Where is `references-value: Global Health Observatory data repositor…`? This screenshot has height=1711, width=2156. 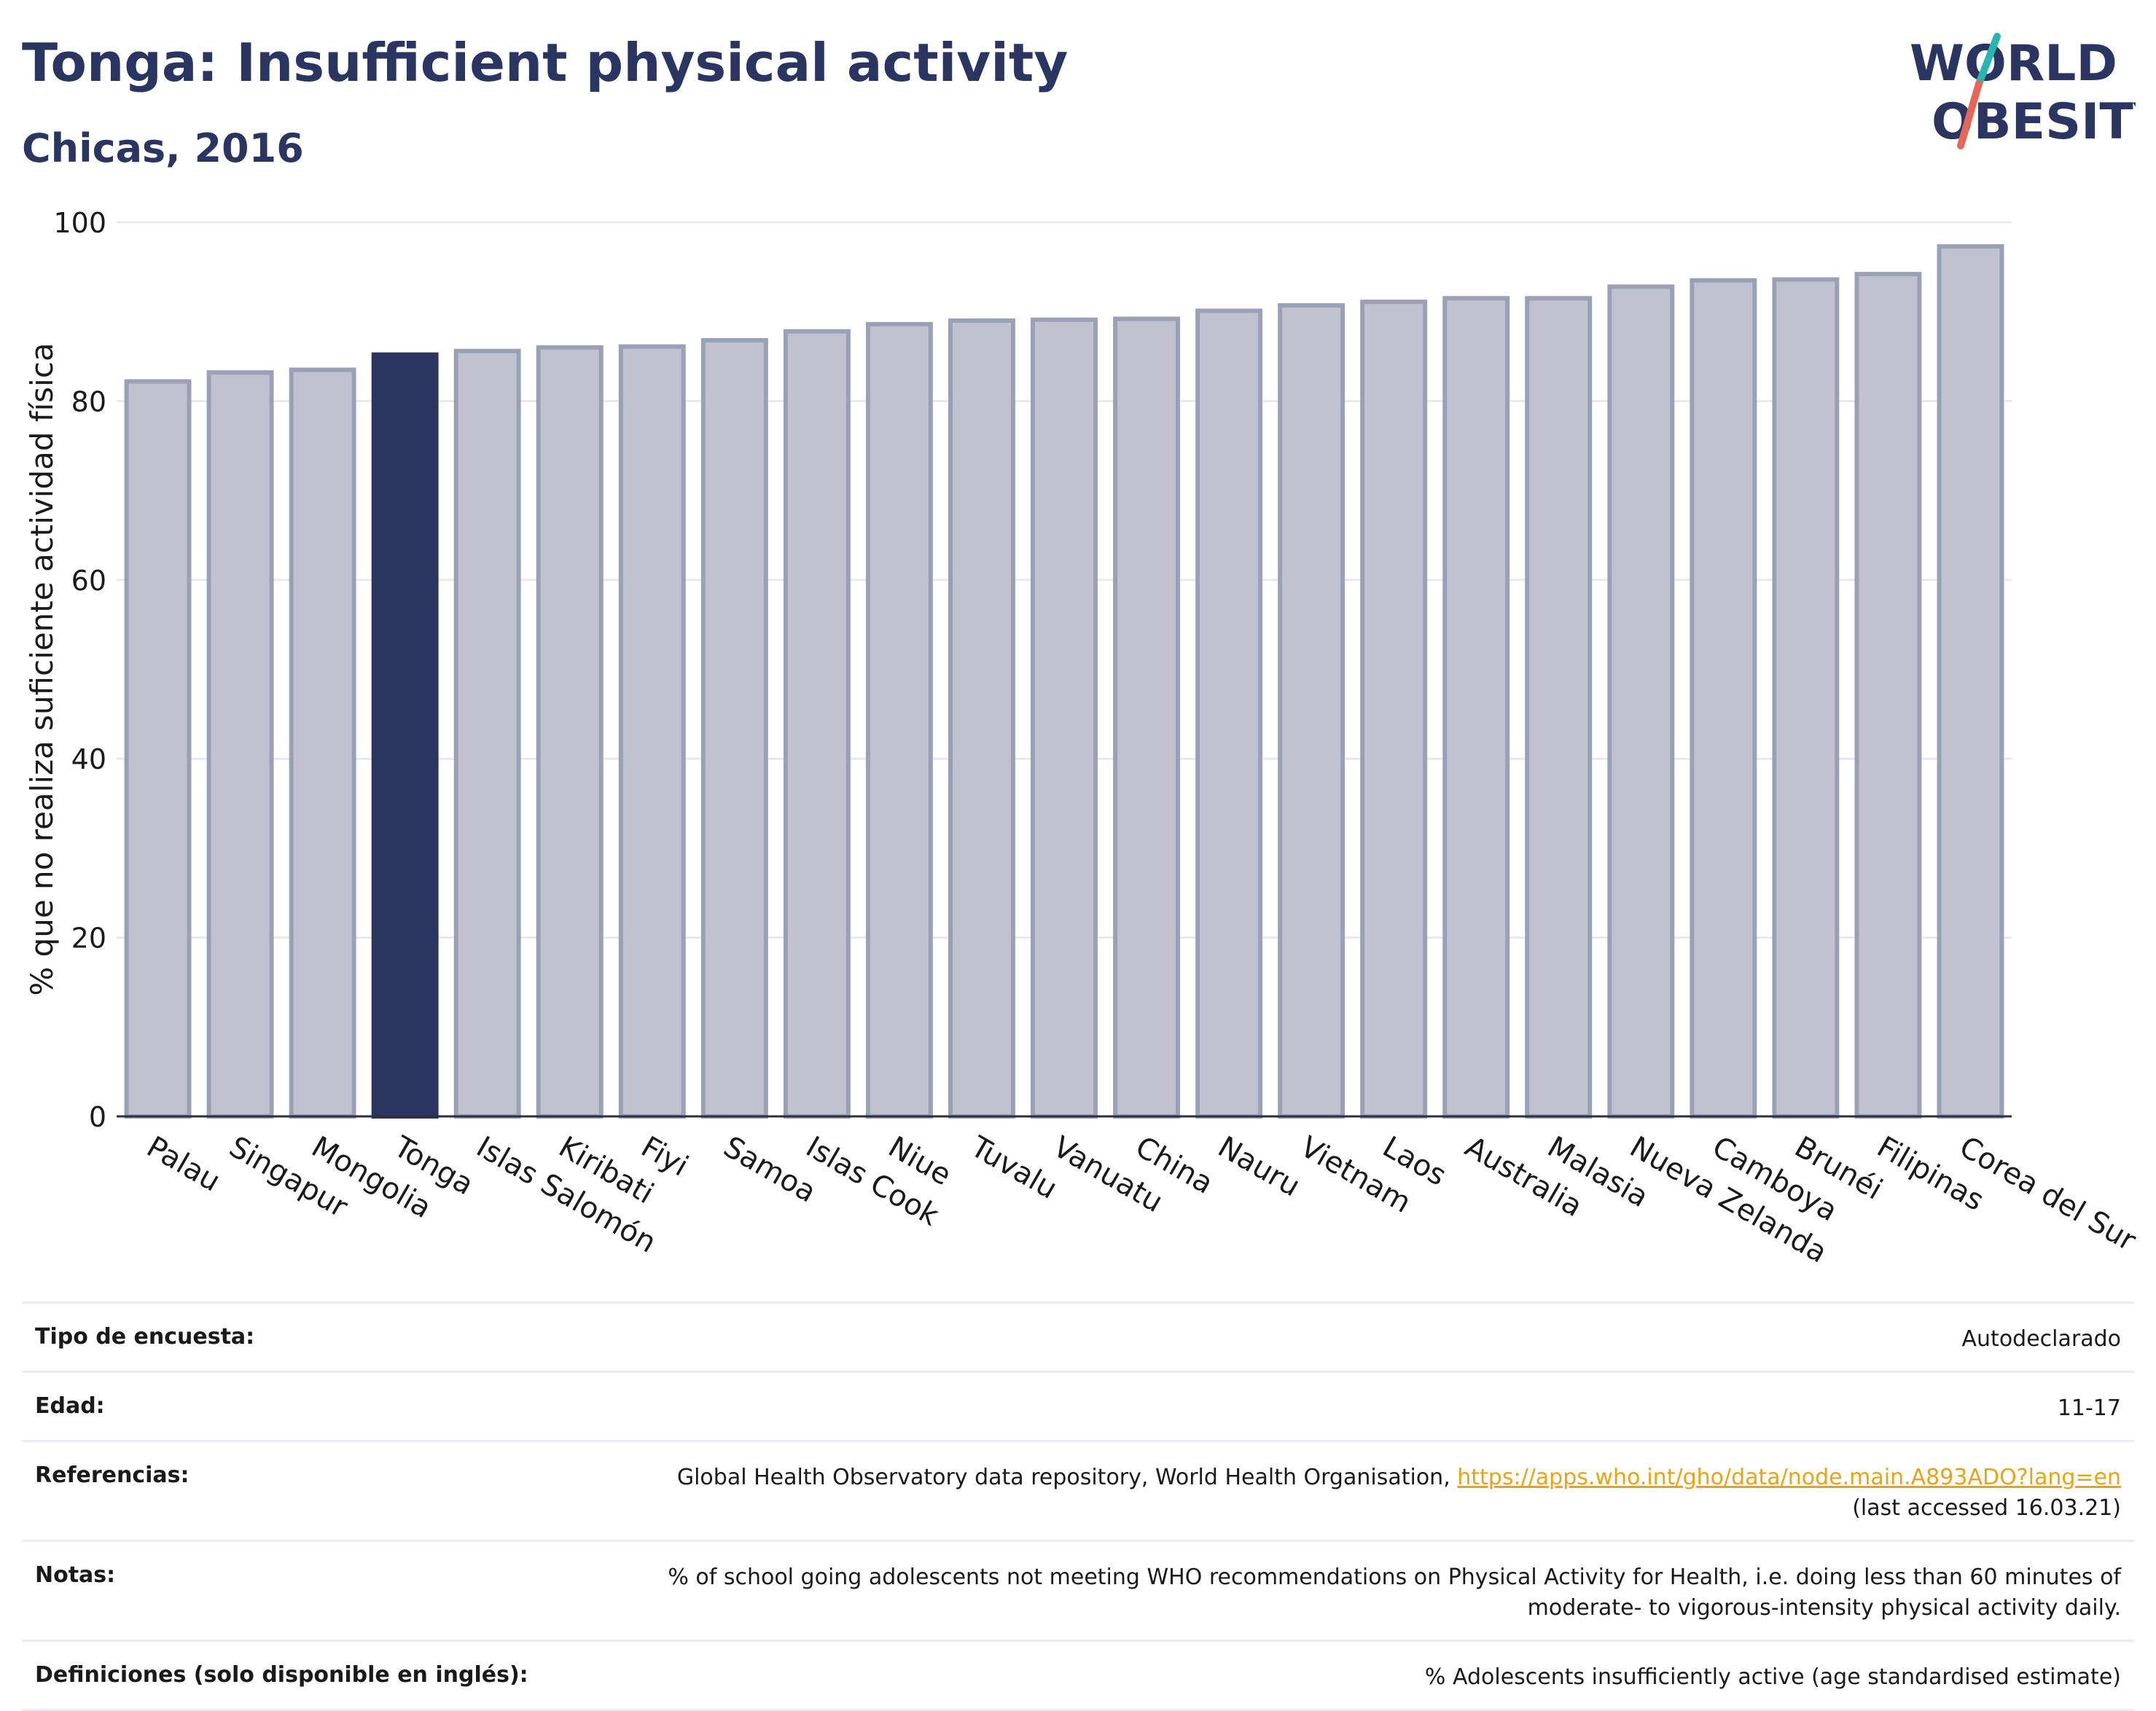
references-value: Global Health Observatory data repositor… is located at coordinates (1399, 1494).